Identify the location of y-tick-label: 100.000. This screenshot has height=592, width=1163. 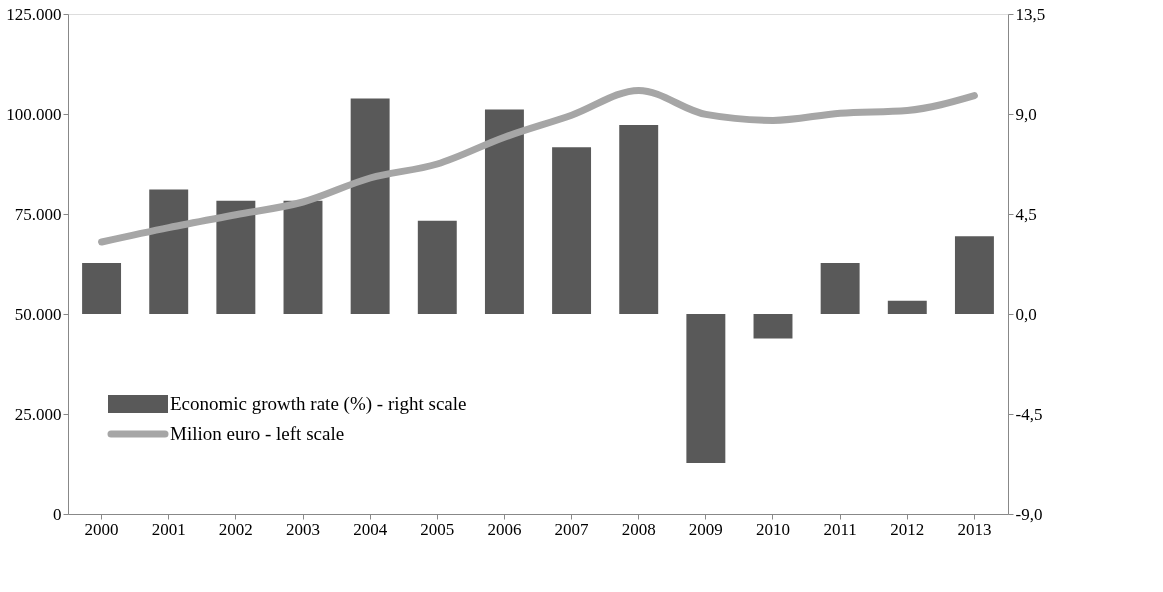
(34, 114).